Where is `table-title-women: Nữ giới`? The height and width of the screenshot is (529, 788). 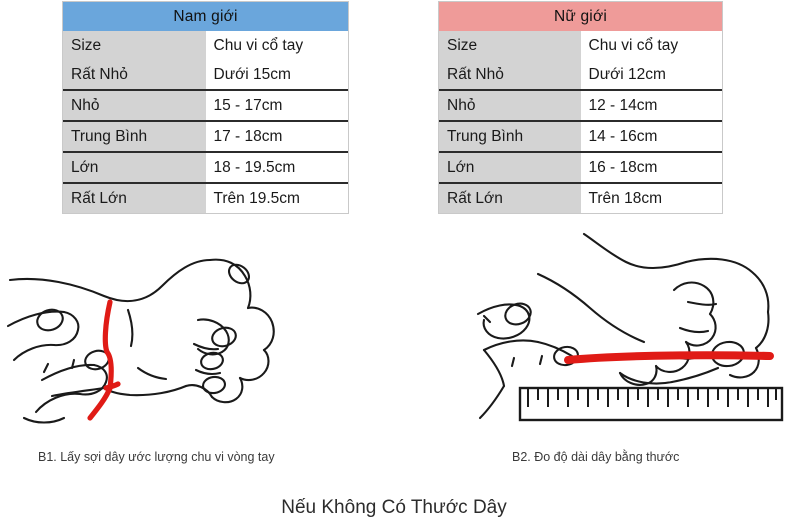 table-title-women: Nữ giới is located at coordinates (580, 16).